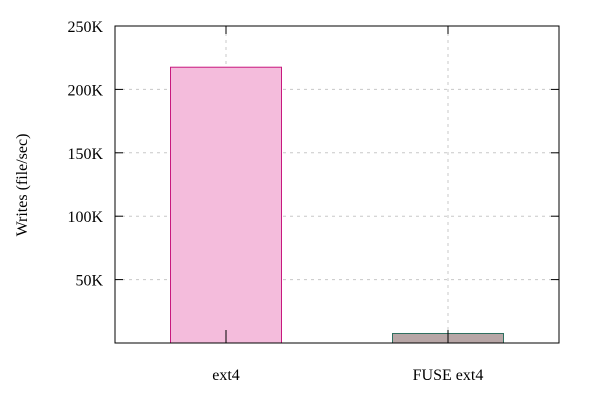  Describe the element at coordinates (226, 375) in the screenshot. I see `x-tick-label: ext4` at that location.